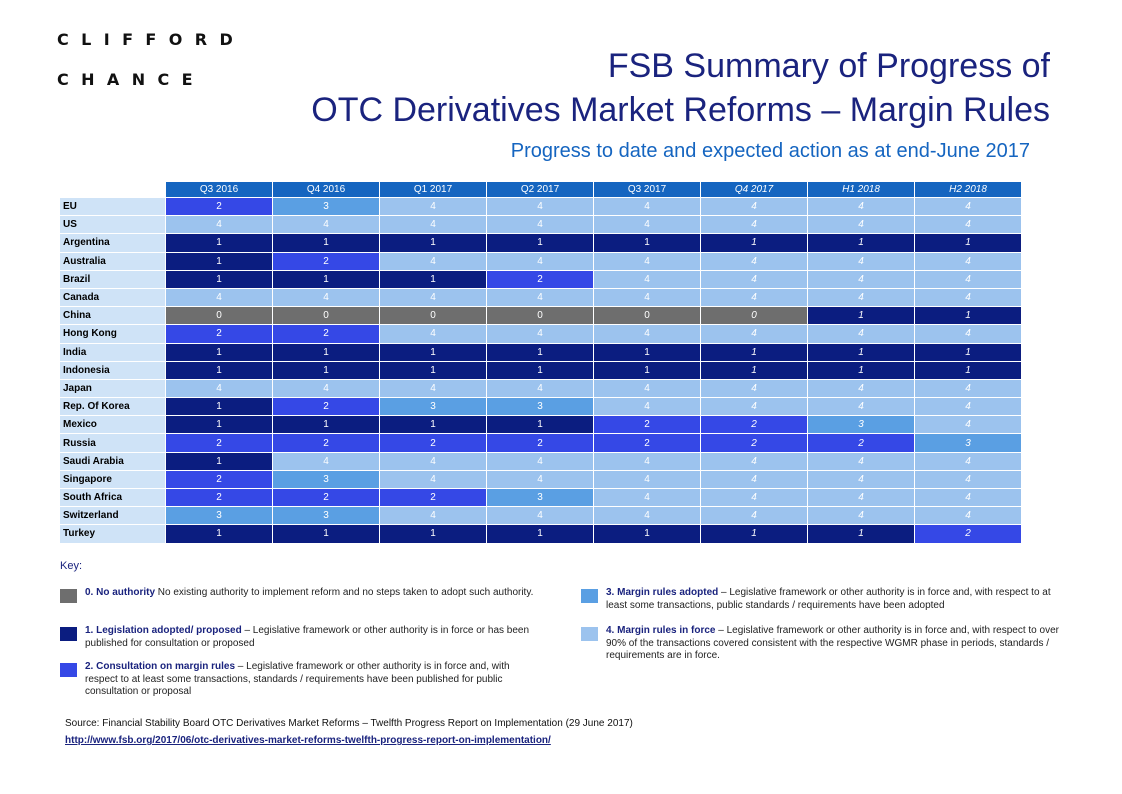 This screenshot has width=1122, height=794. Describe the element at coordinates (540, 316) in the screenshot. I see `table-row: China 0 0 0 0 0 0 1 1` at that location.